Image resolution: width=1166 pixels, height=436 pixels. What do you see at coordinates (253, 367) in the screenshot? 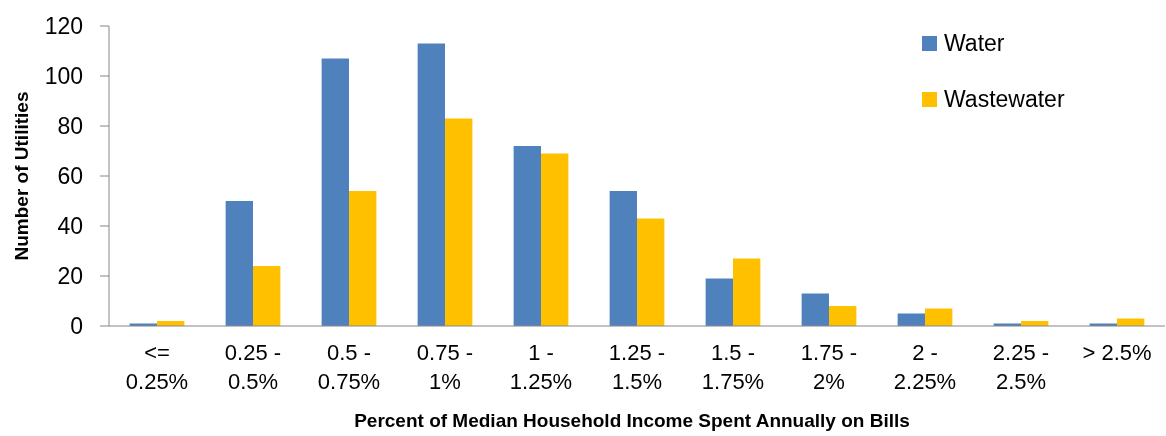
I see `x-tick-label: 0.25 - 0.5%` at bounding box center [253, 367].